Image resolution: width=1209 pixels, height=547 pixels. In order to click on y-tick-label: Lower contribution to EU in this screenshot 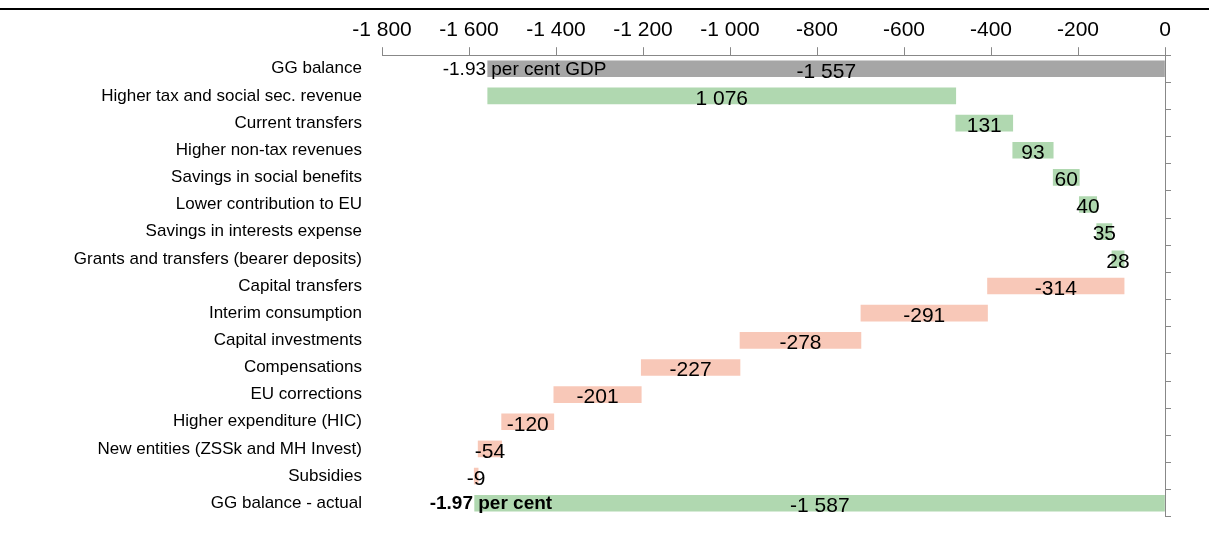, I will do `click(268, 204)`.